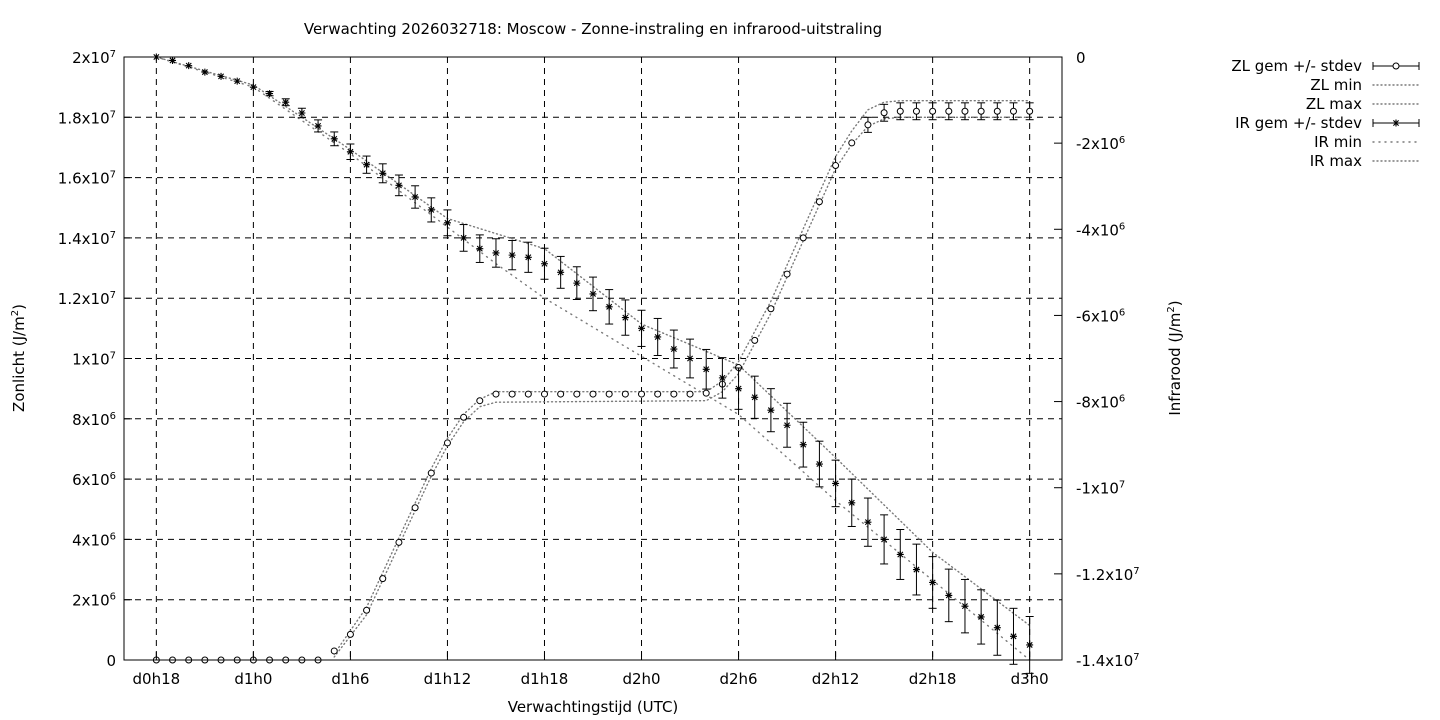  Describe the element at coordinates (94, 420) in the screenshot. I see `y-left-tick-label: 8x10⁶` at that location.